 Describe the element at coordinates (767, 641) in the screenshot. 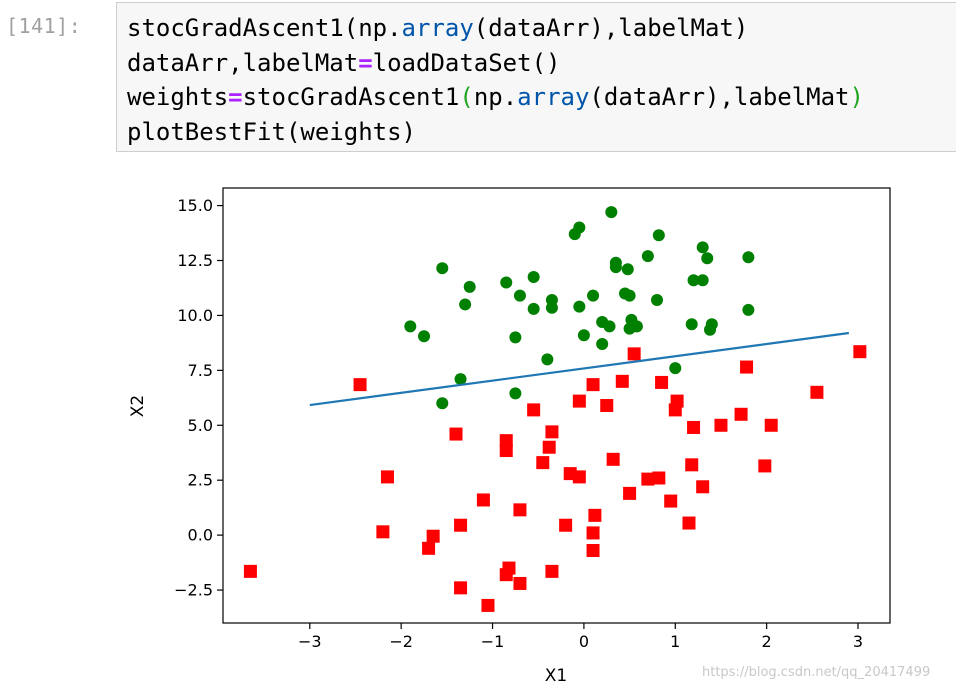

I see `x-tick-label: 2` at that location.